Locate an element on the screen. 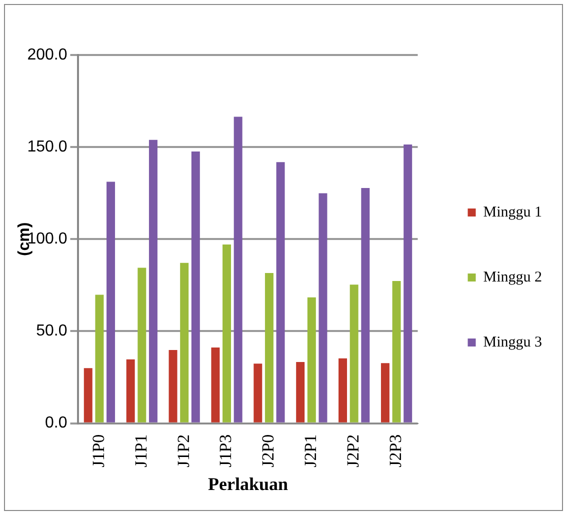  legend-label: Minggu 3 is located at coordinates (512, 342).